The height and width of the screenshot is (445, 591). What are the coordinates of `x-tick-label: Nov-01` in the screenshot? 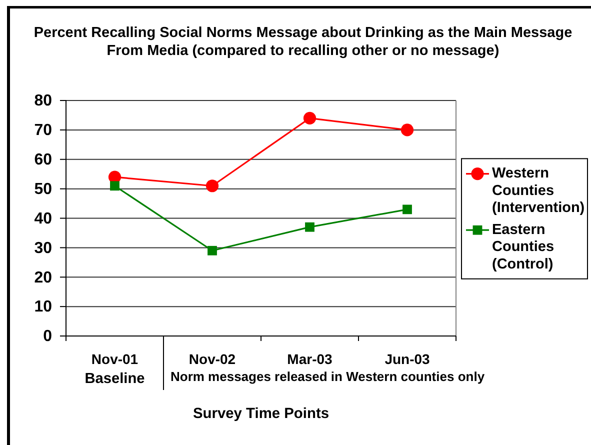 It's located at (114, 359).